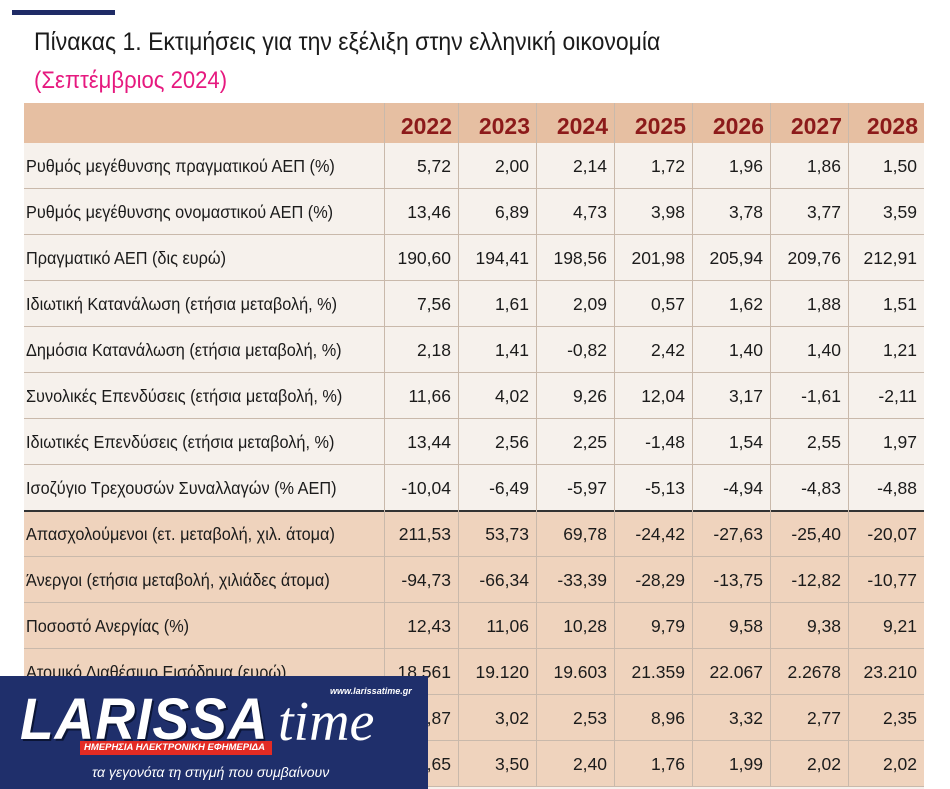 The height and width of the screenshot is (789, 950). I want to click on group-separator, so click(474, 511).